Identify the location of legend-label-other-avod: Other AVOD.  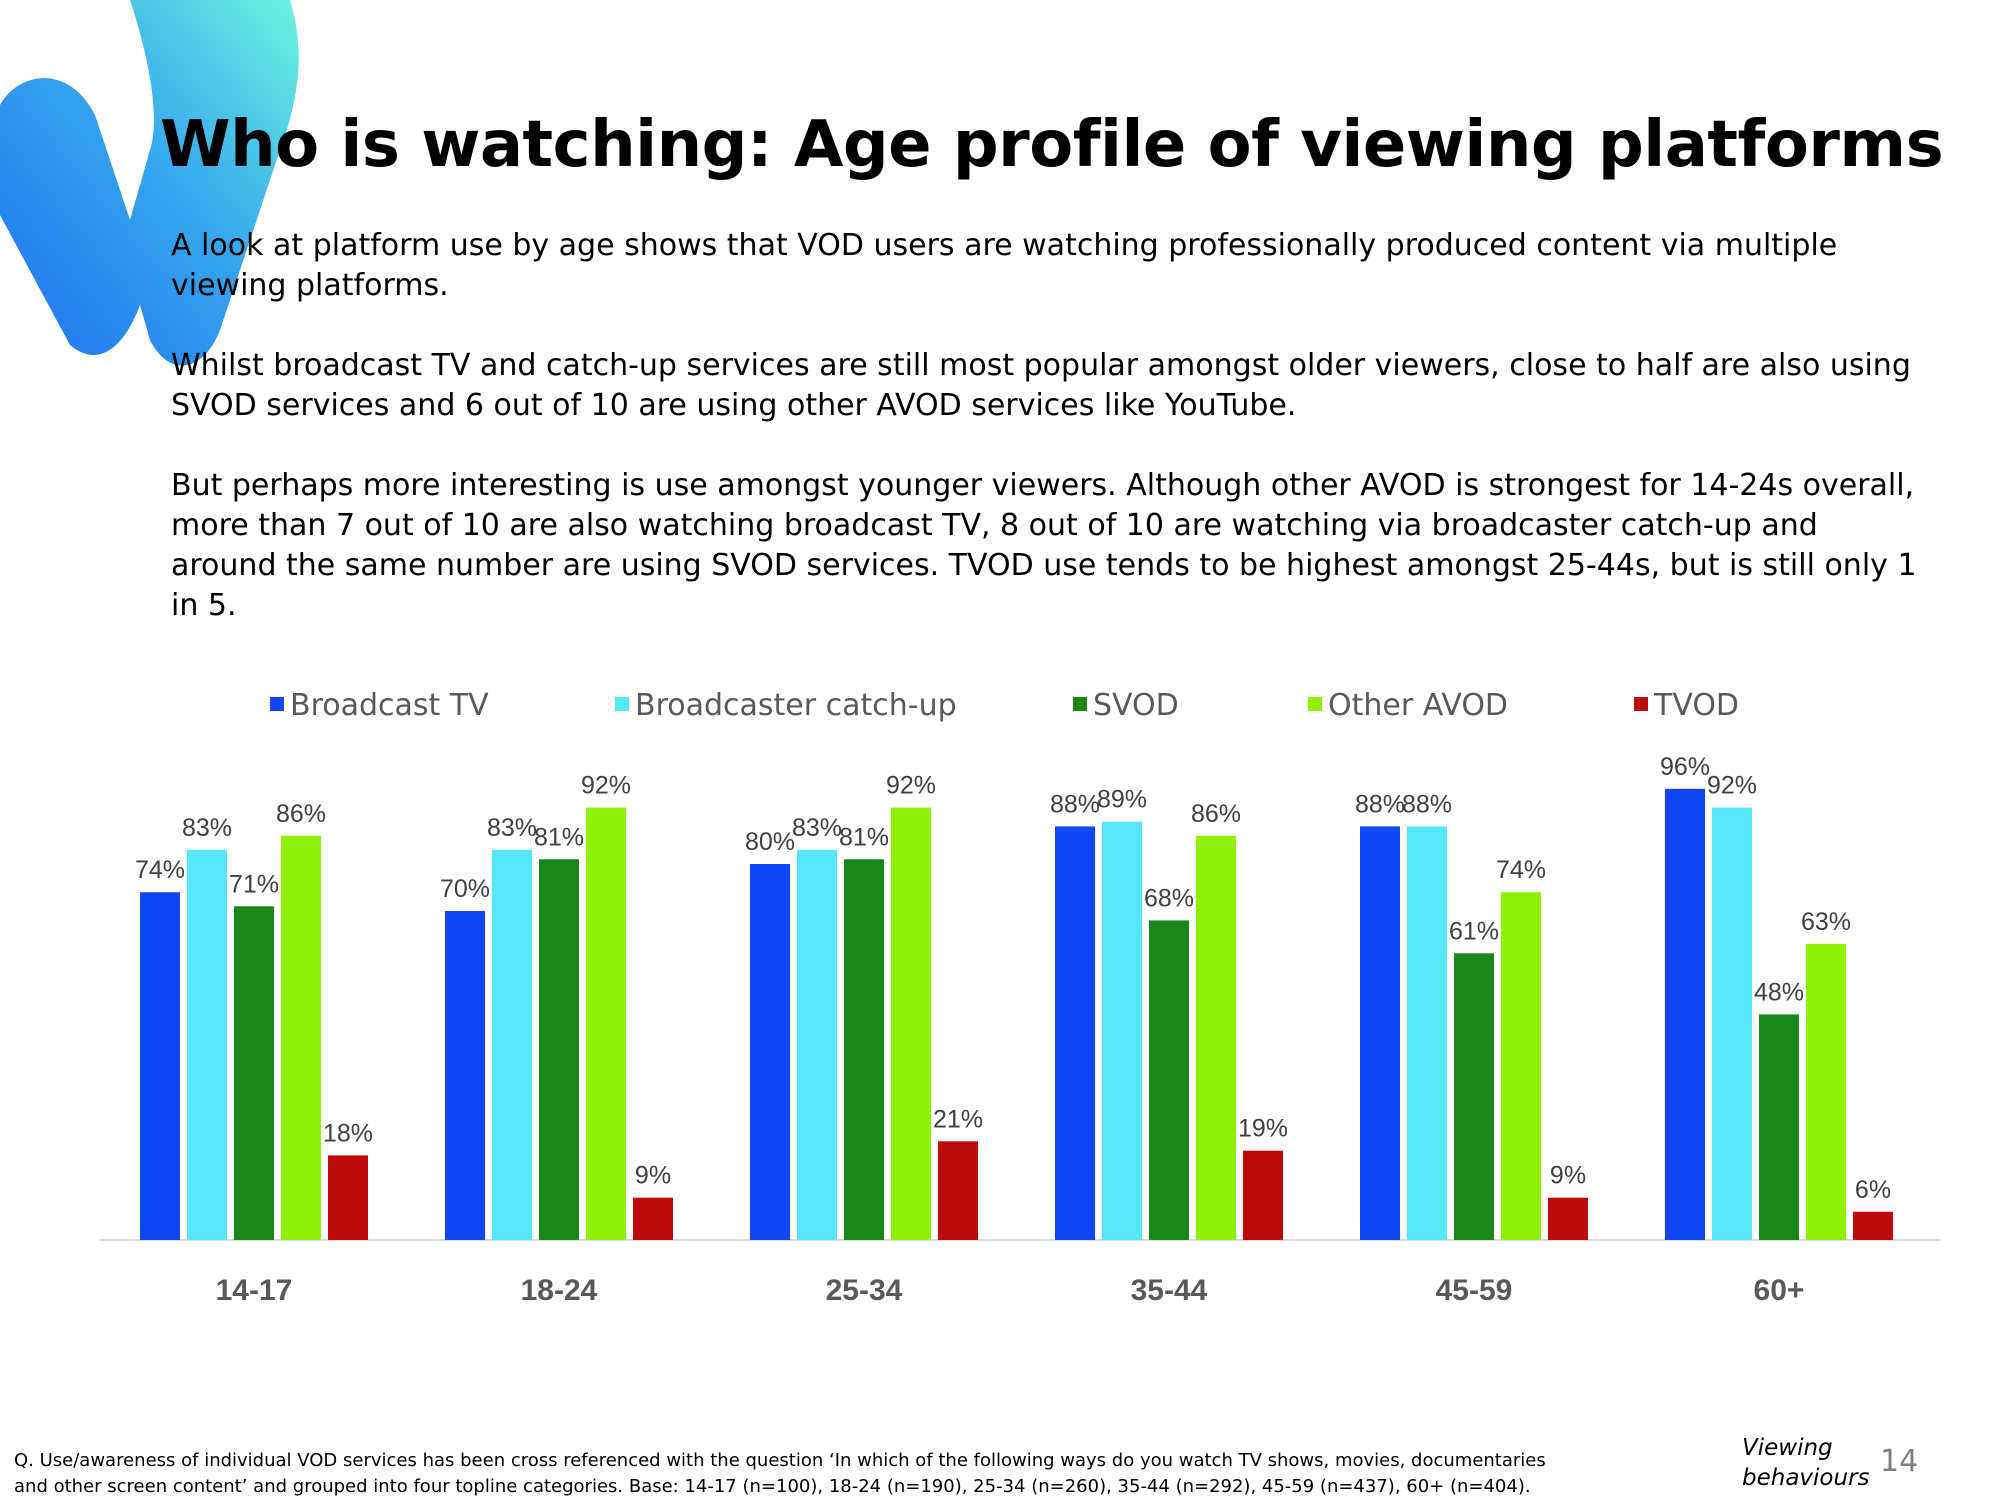
(1418, 705).